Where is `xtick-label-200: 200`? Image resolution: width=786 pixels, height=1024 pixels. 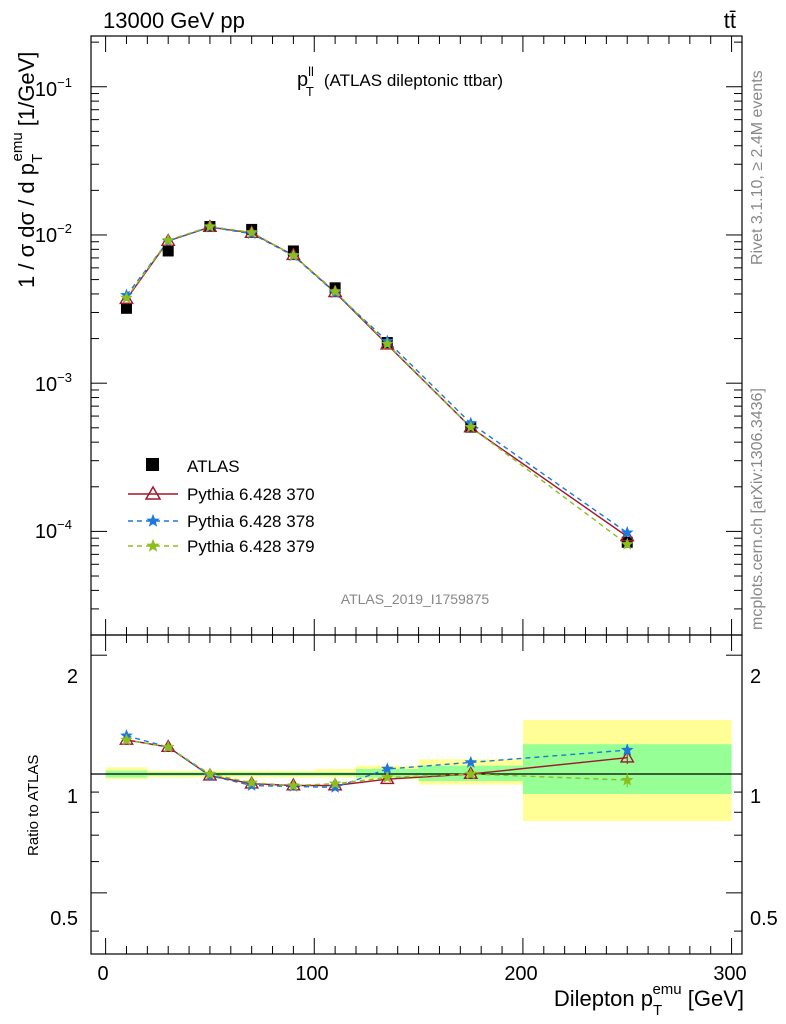 xtick-label-200: 200 is located at coordinates (520, 974).